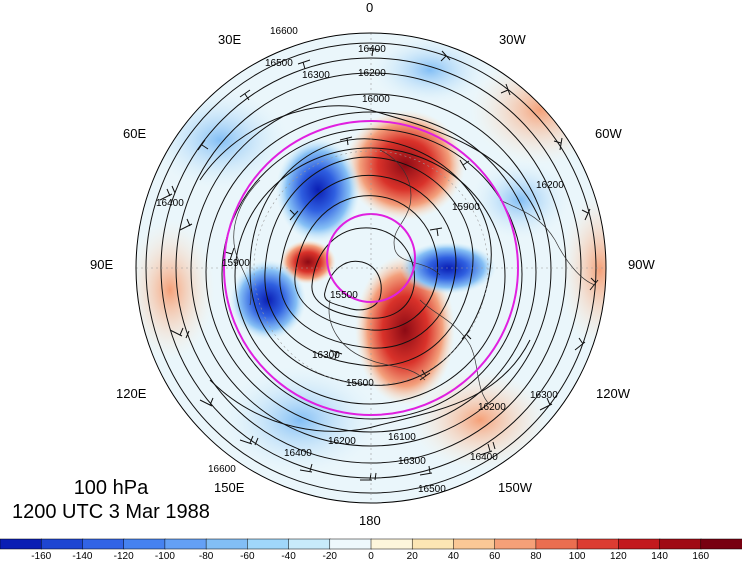 Image resolution: width=742 pixels, height=562 pixels. Describe the element at coordinates (82, 556) in the screenshot. I see `colorbar-tick-label: -140` at that location.